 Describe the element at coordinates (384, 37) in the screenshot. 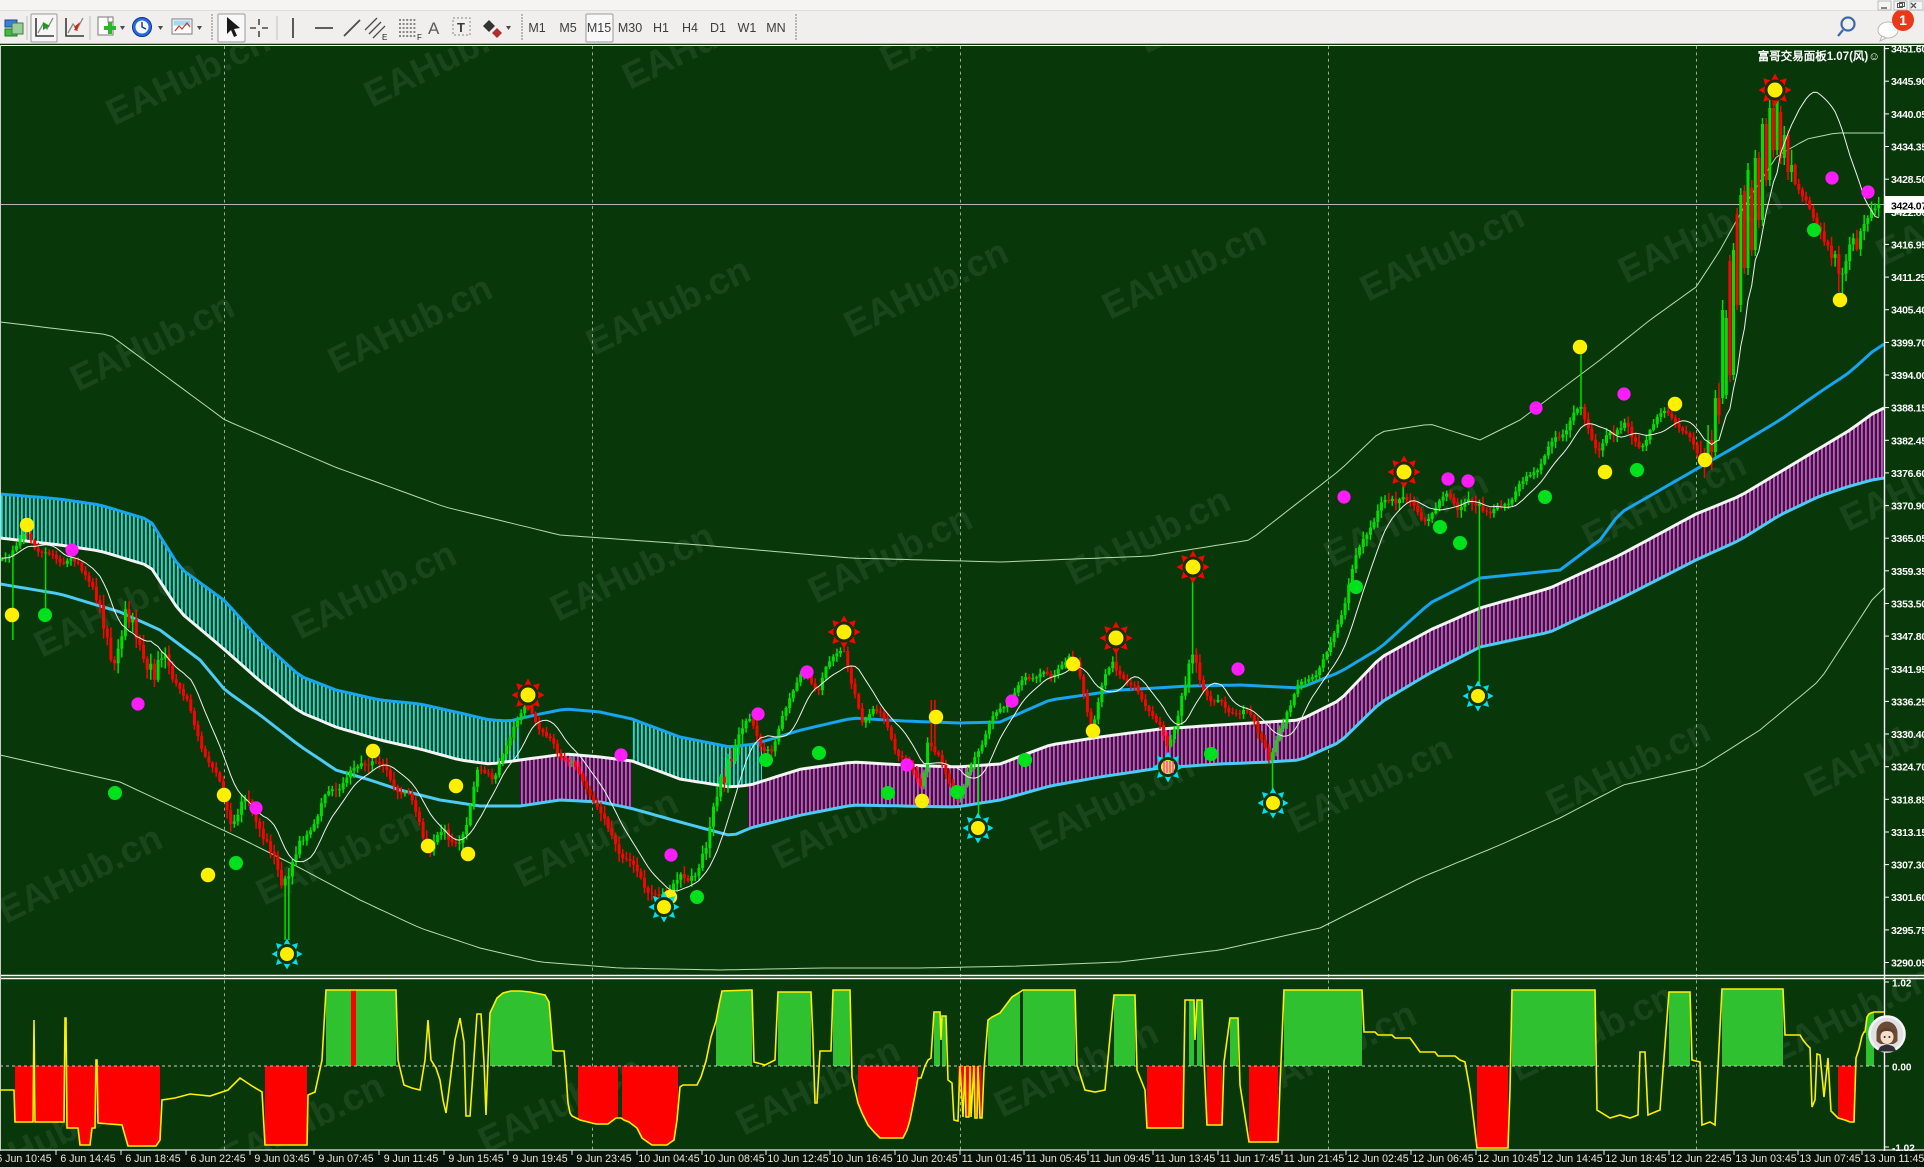

I see `svg-text: E` at that location.